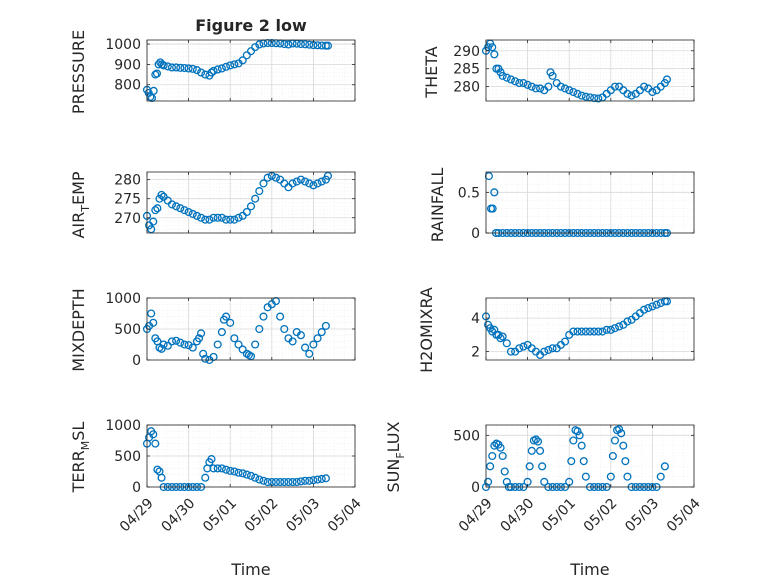 Image resolution: width=778 pixels, height=583 pixels. Describe the element at coordinates (590, 202) in the screenshot. I see `axes-box` at that location.